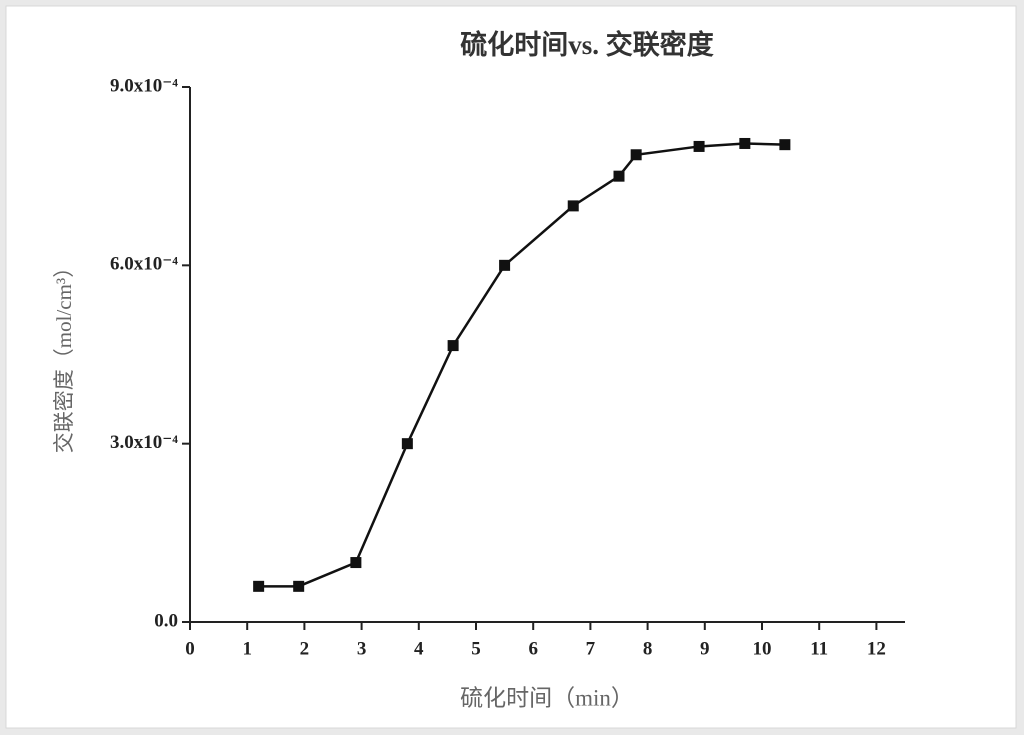 The image size is (1024, 735). What do you see at coordinates (591, 648) in the screenshot?
I see `x-tick-label: 7` at bounding box center [591, 648].